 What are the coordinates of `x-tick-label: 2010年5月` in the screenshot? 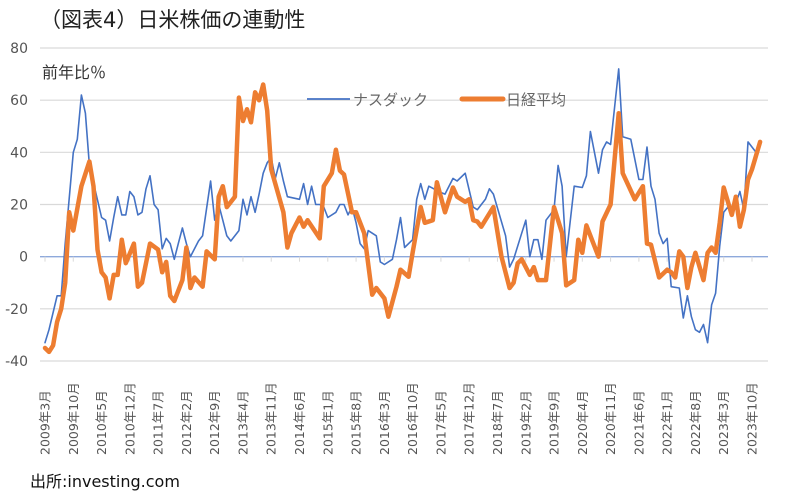 It's located at (101, 422).